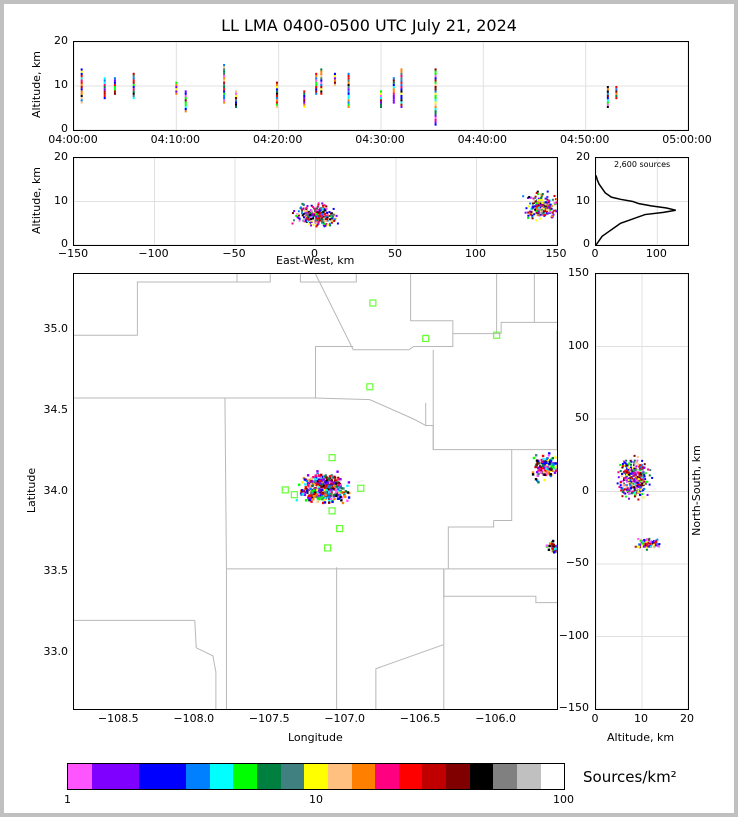  What do you see at coordinates (153, 253) in the screenshot?
I see `east-west-tick-label: −100` at bounding box center [153, 253].